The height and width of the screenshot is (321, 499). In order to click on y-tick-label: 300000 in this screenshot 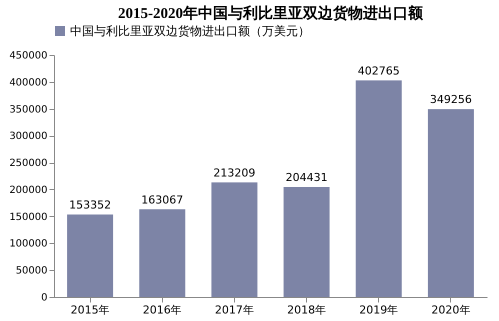, I will do `click(28, 136)`.